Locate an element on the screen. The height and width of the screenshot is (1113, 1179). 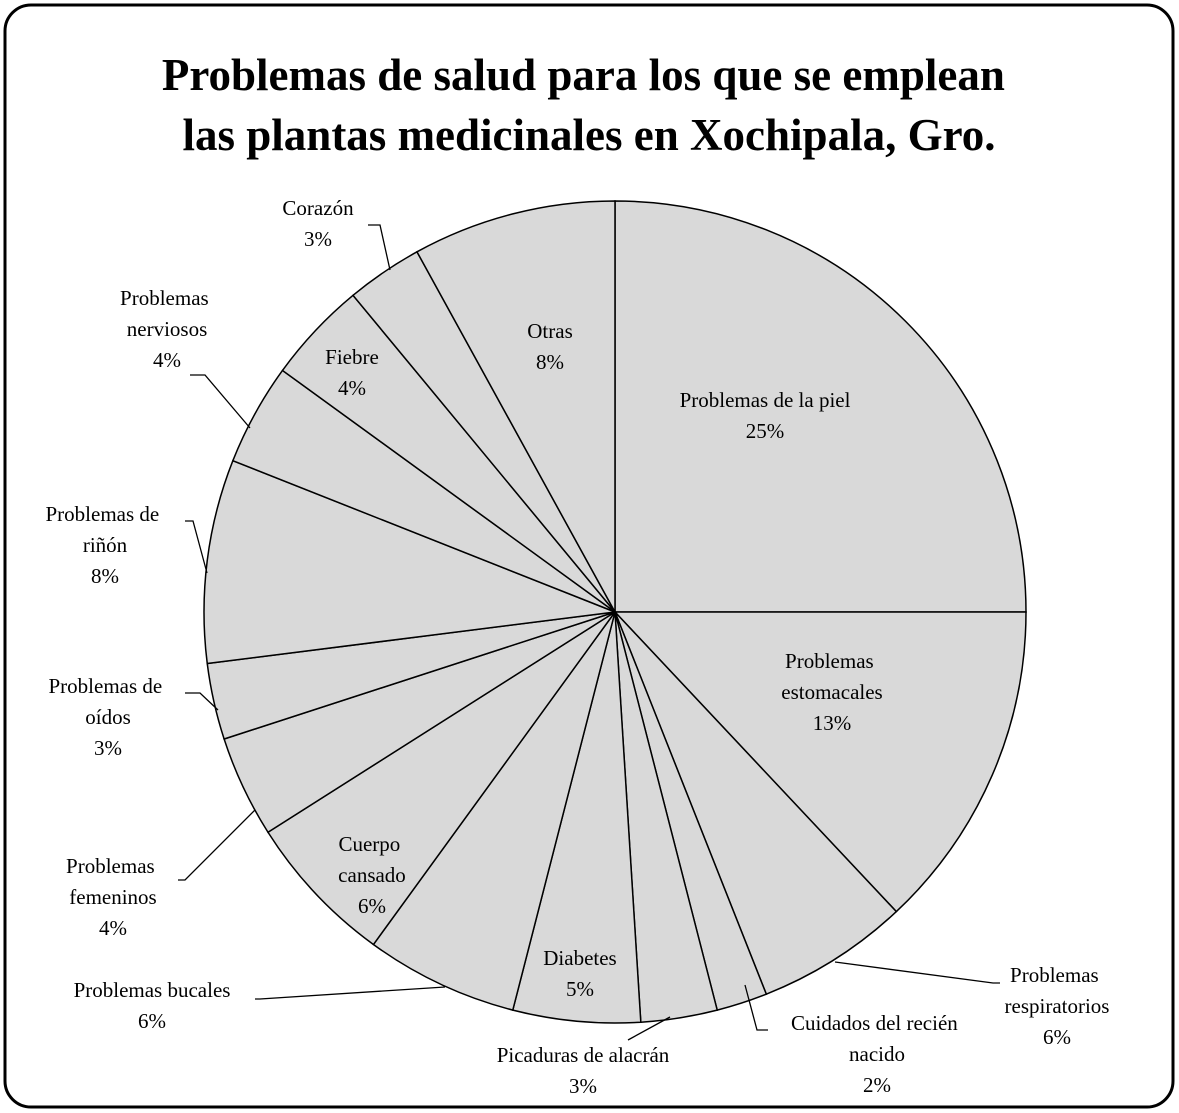
slice-label: Problemas de oídos is located at coordinates (108, 701).